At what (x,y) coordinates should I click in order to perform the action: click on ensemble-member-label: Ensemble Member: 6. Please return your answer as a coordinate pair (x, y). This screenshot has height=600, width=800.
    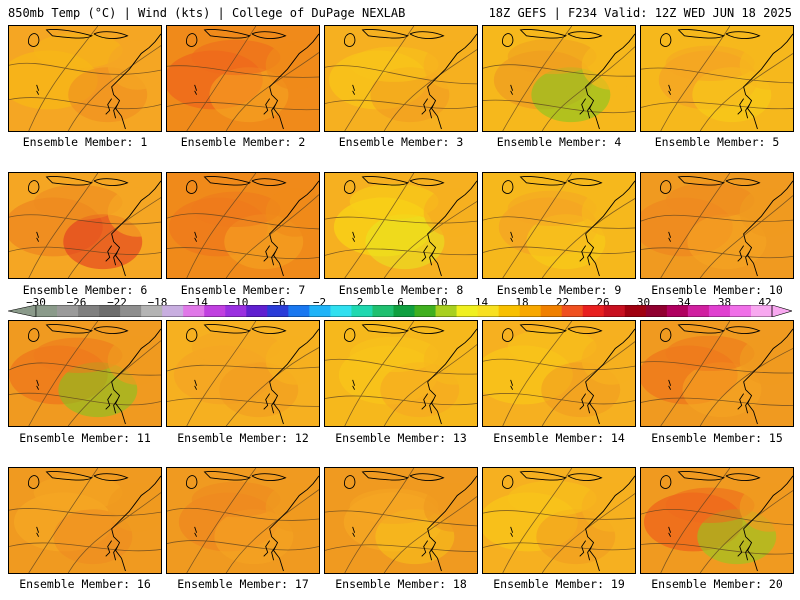
    Looking at the image, I should click on (85, 290).